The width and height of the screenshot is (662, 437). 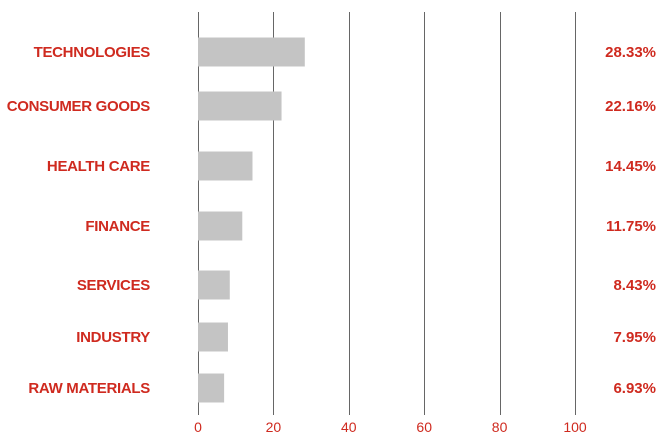 What do you see at coordinates (251, 220) in the screenshot?
I see `bar-layer` at bounding box center [251, 220].